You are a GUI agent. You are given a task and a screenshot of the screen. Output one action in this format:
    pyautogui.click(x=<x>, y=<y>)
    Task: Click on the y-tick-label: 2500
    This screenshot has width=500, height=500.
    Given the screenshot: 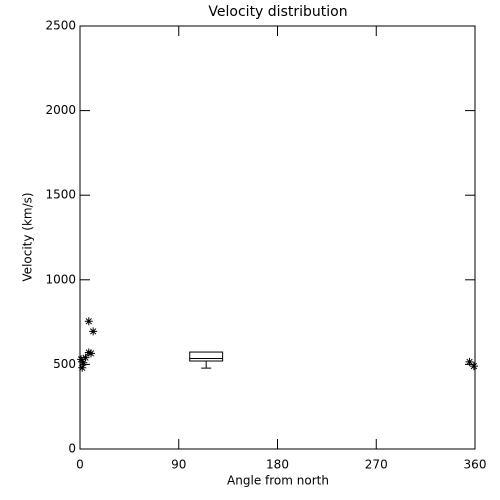 What is the action you would take?
    pyautogui.click(x=60, y=26)
    